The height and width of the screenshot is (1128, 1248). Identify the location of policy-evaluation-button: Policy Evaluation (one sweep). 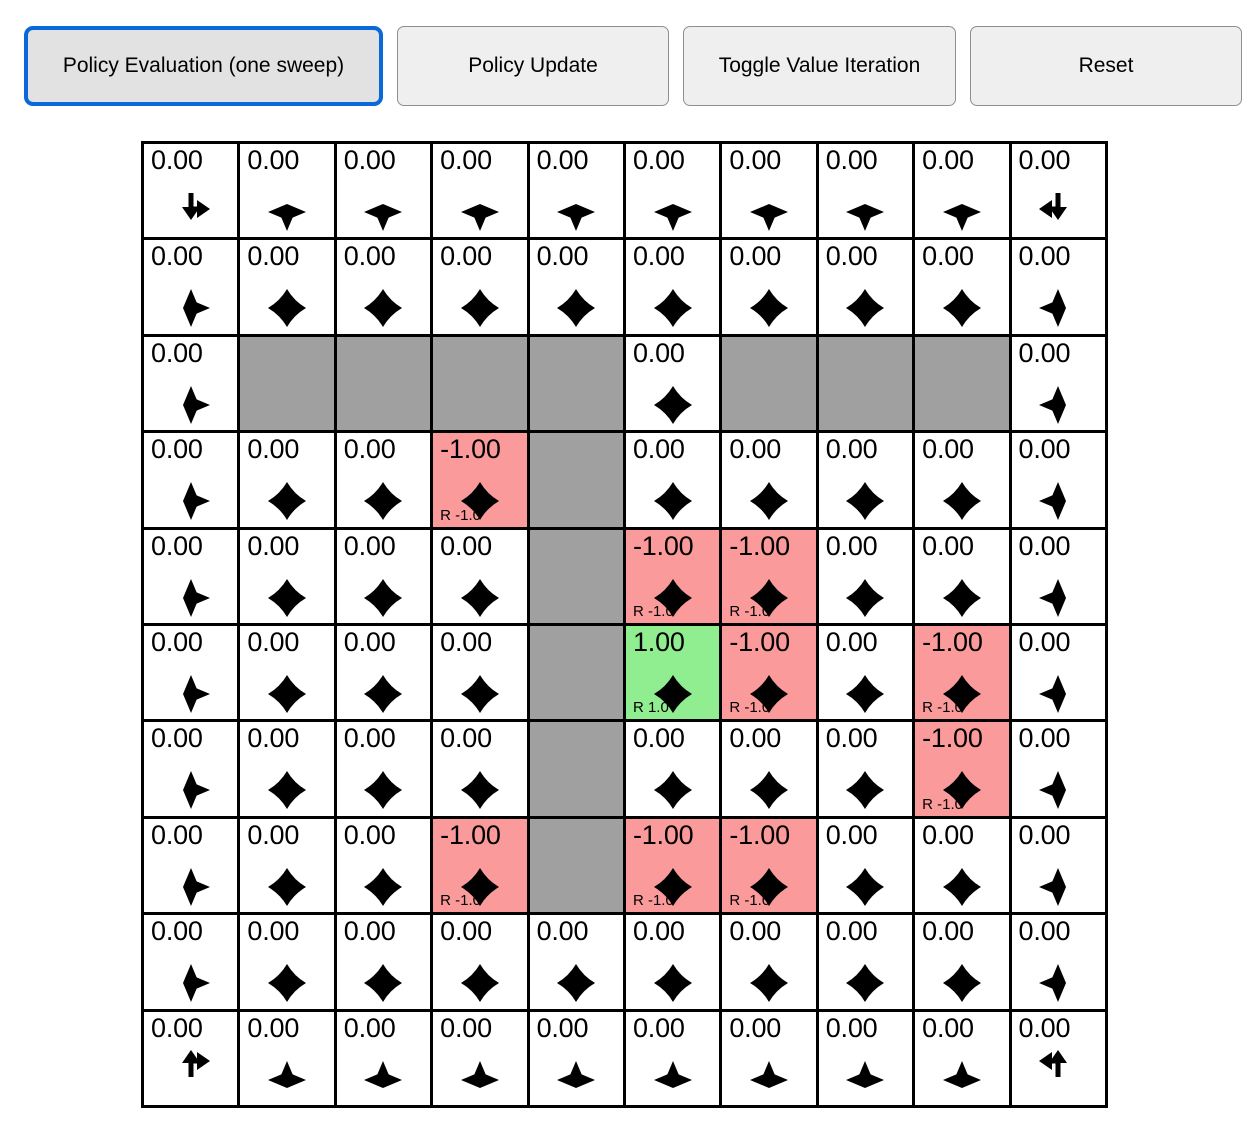
(203, 66).